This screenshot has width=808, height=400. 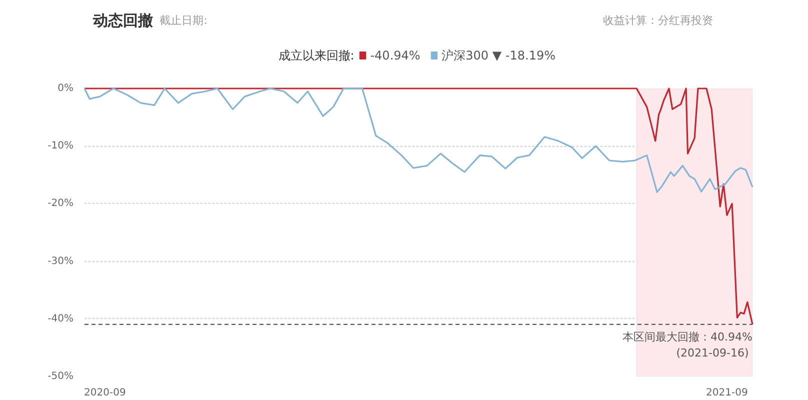 What do you see at coordinates (395, 55) in the screenshot?
I see `text: -40.94%` at bounding box center [395, 55].